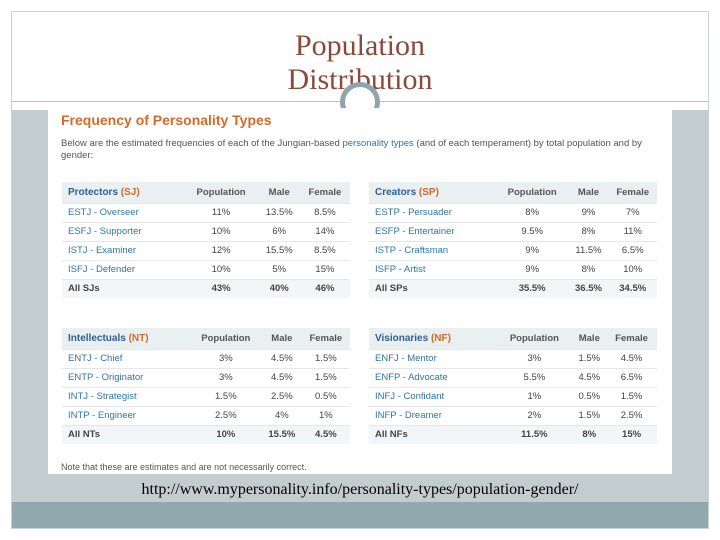  Describe the element at coordinates (324, 212) in the screenshot. I see `female-cell: 8.5%` at that location.